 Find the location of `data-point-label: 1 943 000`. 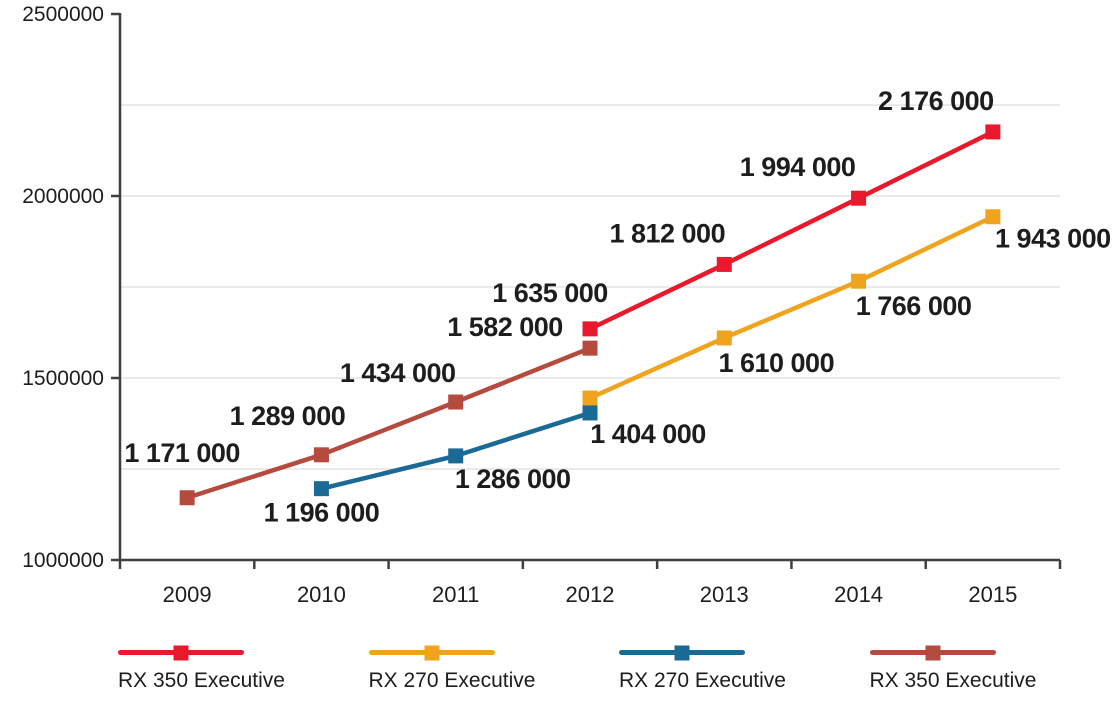

data-point-label: 1 943 000 is located at coordinates (1053, 239).